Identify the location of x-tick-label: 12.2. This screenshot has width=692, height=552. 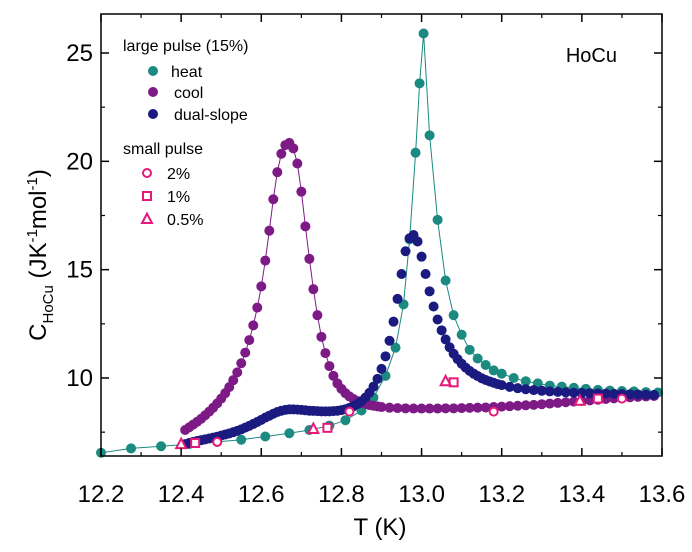
(101, 494).